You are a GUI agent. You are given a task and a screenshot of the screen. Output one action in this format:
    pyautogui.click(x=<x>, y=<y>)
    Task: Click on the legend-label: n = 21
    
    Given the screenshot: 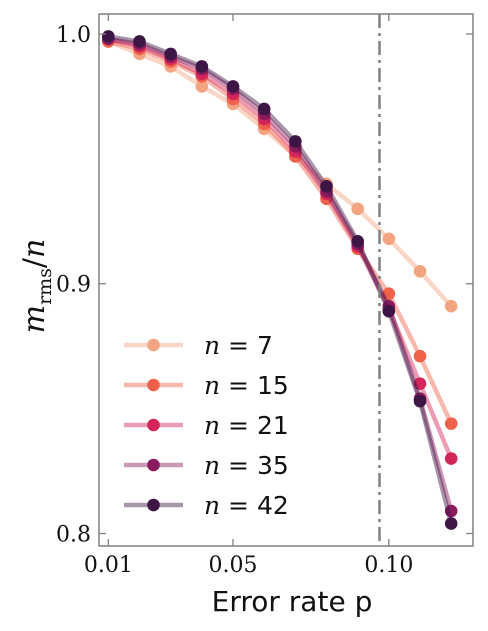 What is the action you would take?
    pyautogui.click(x=246, y=425)
    